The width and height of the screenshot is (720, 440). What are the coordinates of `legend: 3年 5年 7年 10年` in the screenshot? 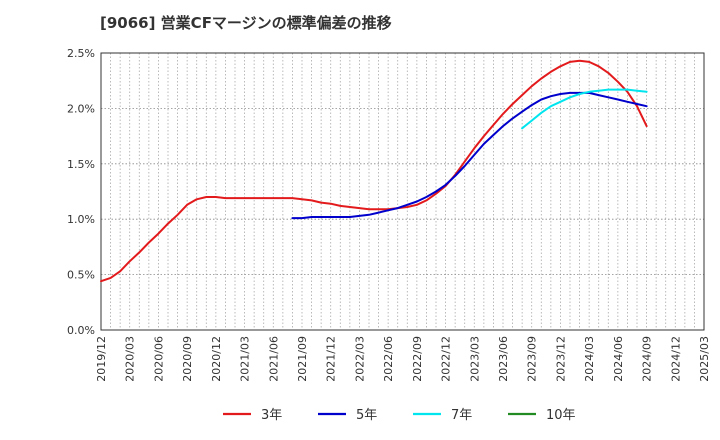 It's located at (399, 415).